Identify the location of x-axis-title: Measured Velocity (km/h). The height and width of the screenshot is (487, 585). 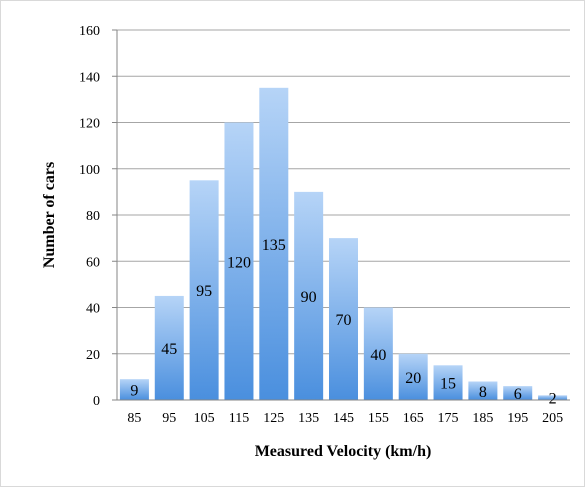
(343, 451).